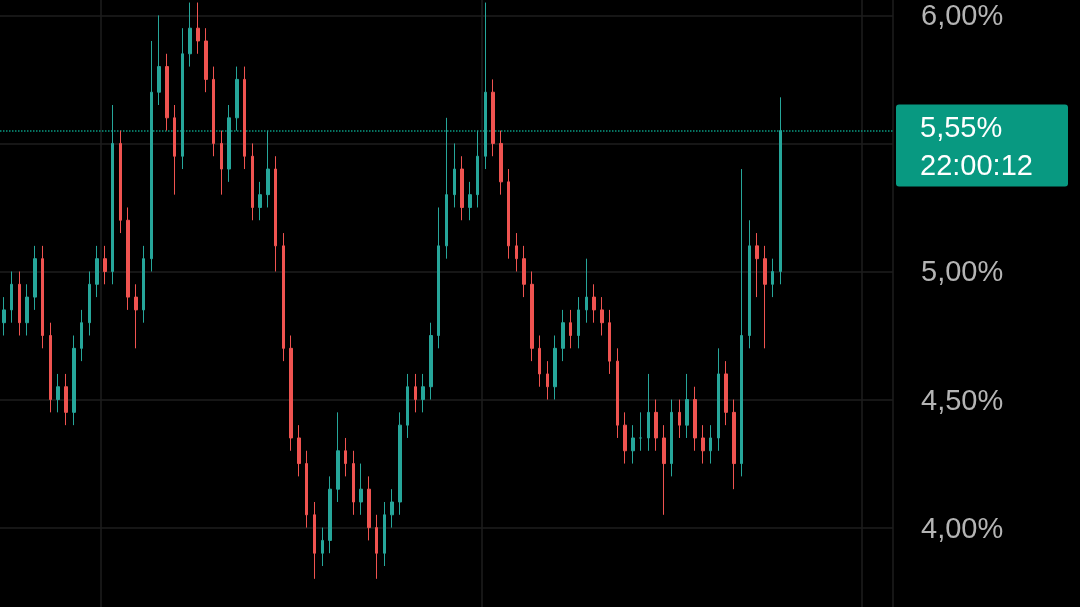 This screenshot has width=1080, height=607. What do you see at coordinates (976, 165) in the screenshot?
I see `text: 22:00:12` at bounding box center [976, 165].